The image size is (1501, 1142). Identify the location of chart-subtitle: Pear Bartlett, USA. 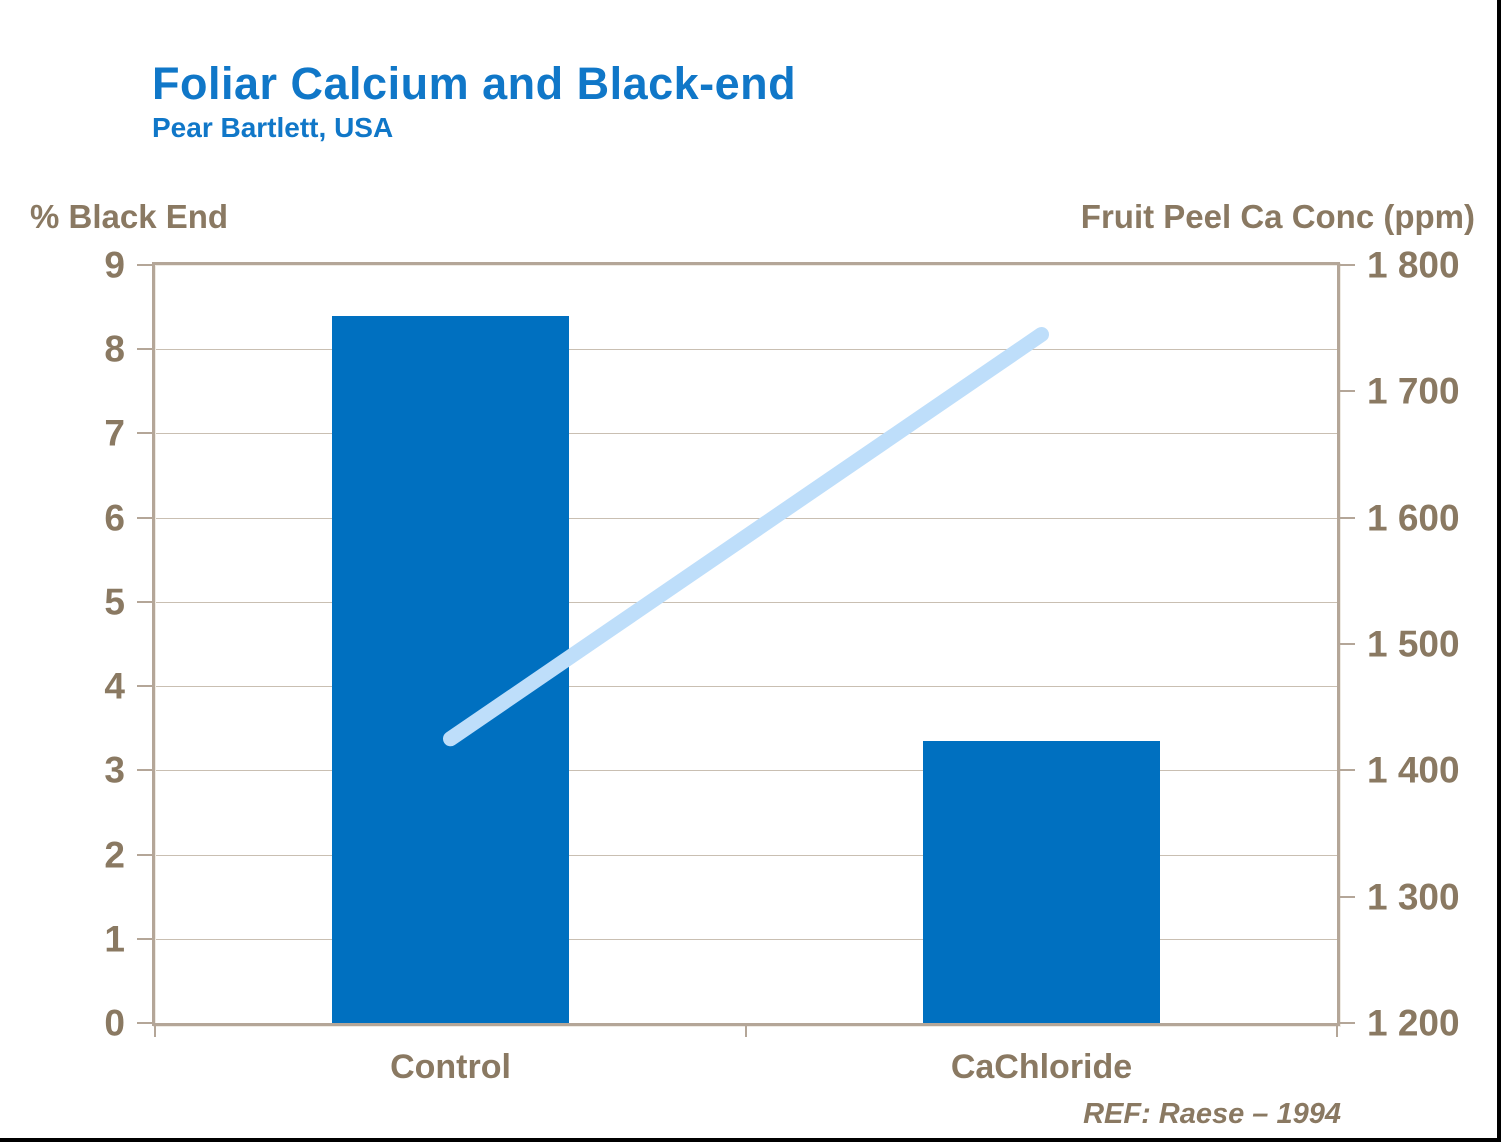
(273, 127).